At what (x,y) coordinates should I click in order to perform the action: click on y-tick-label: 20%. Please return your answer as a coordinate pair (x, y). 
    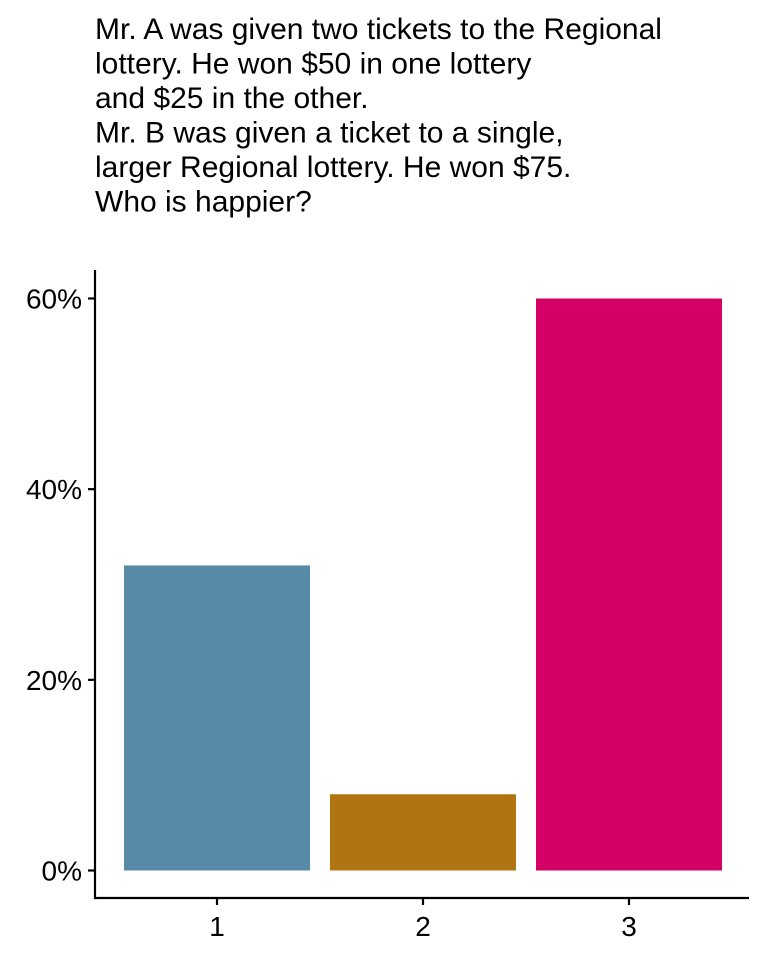
    Looking at the image, I should click on (54, 680).